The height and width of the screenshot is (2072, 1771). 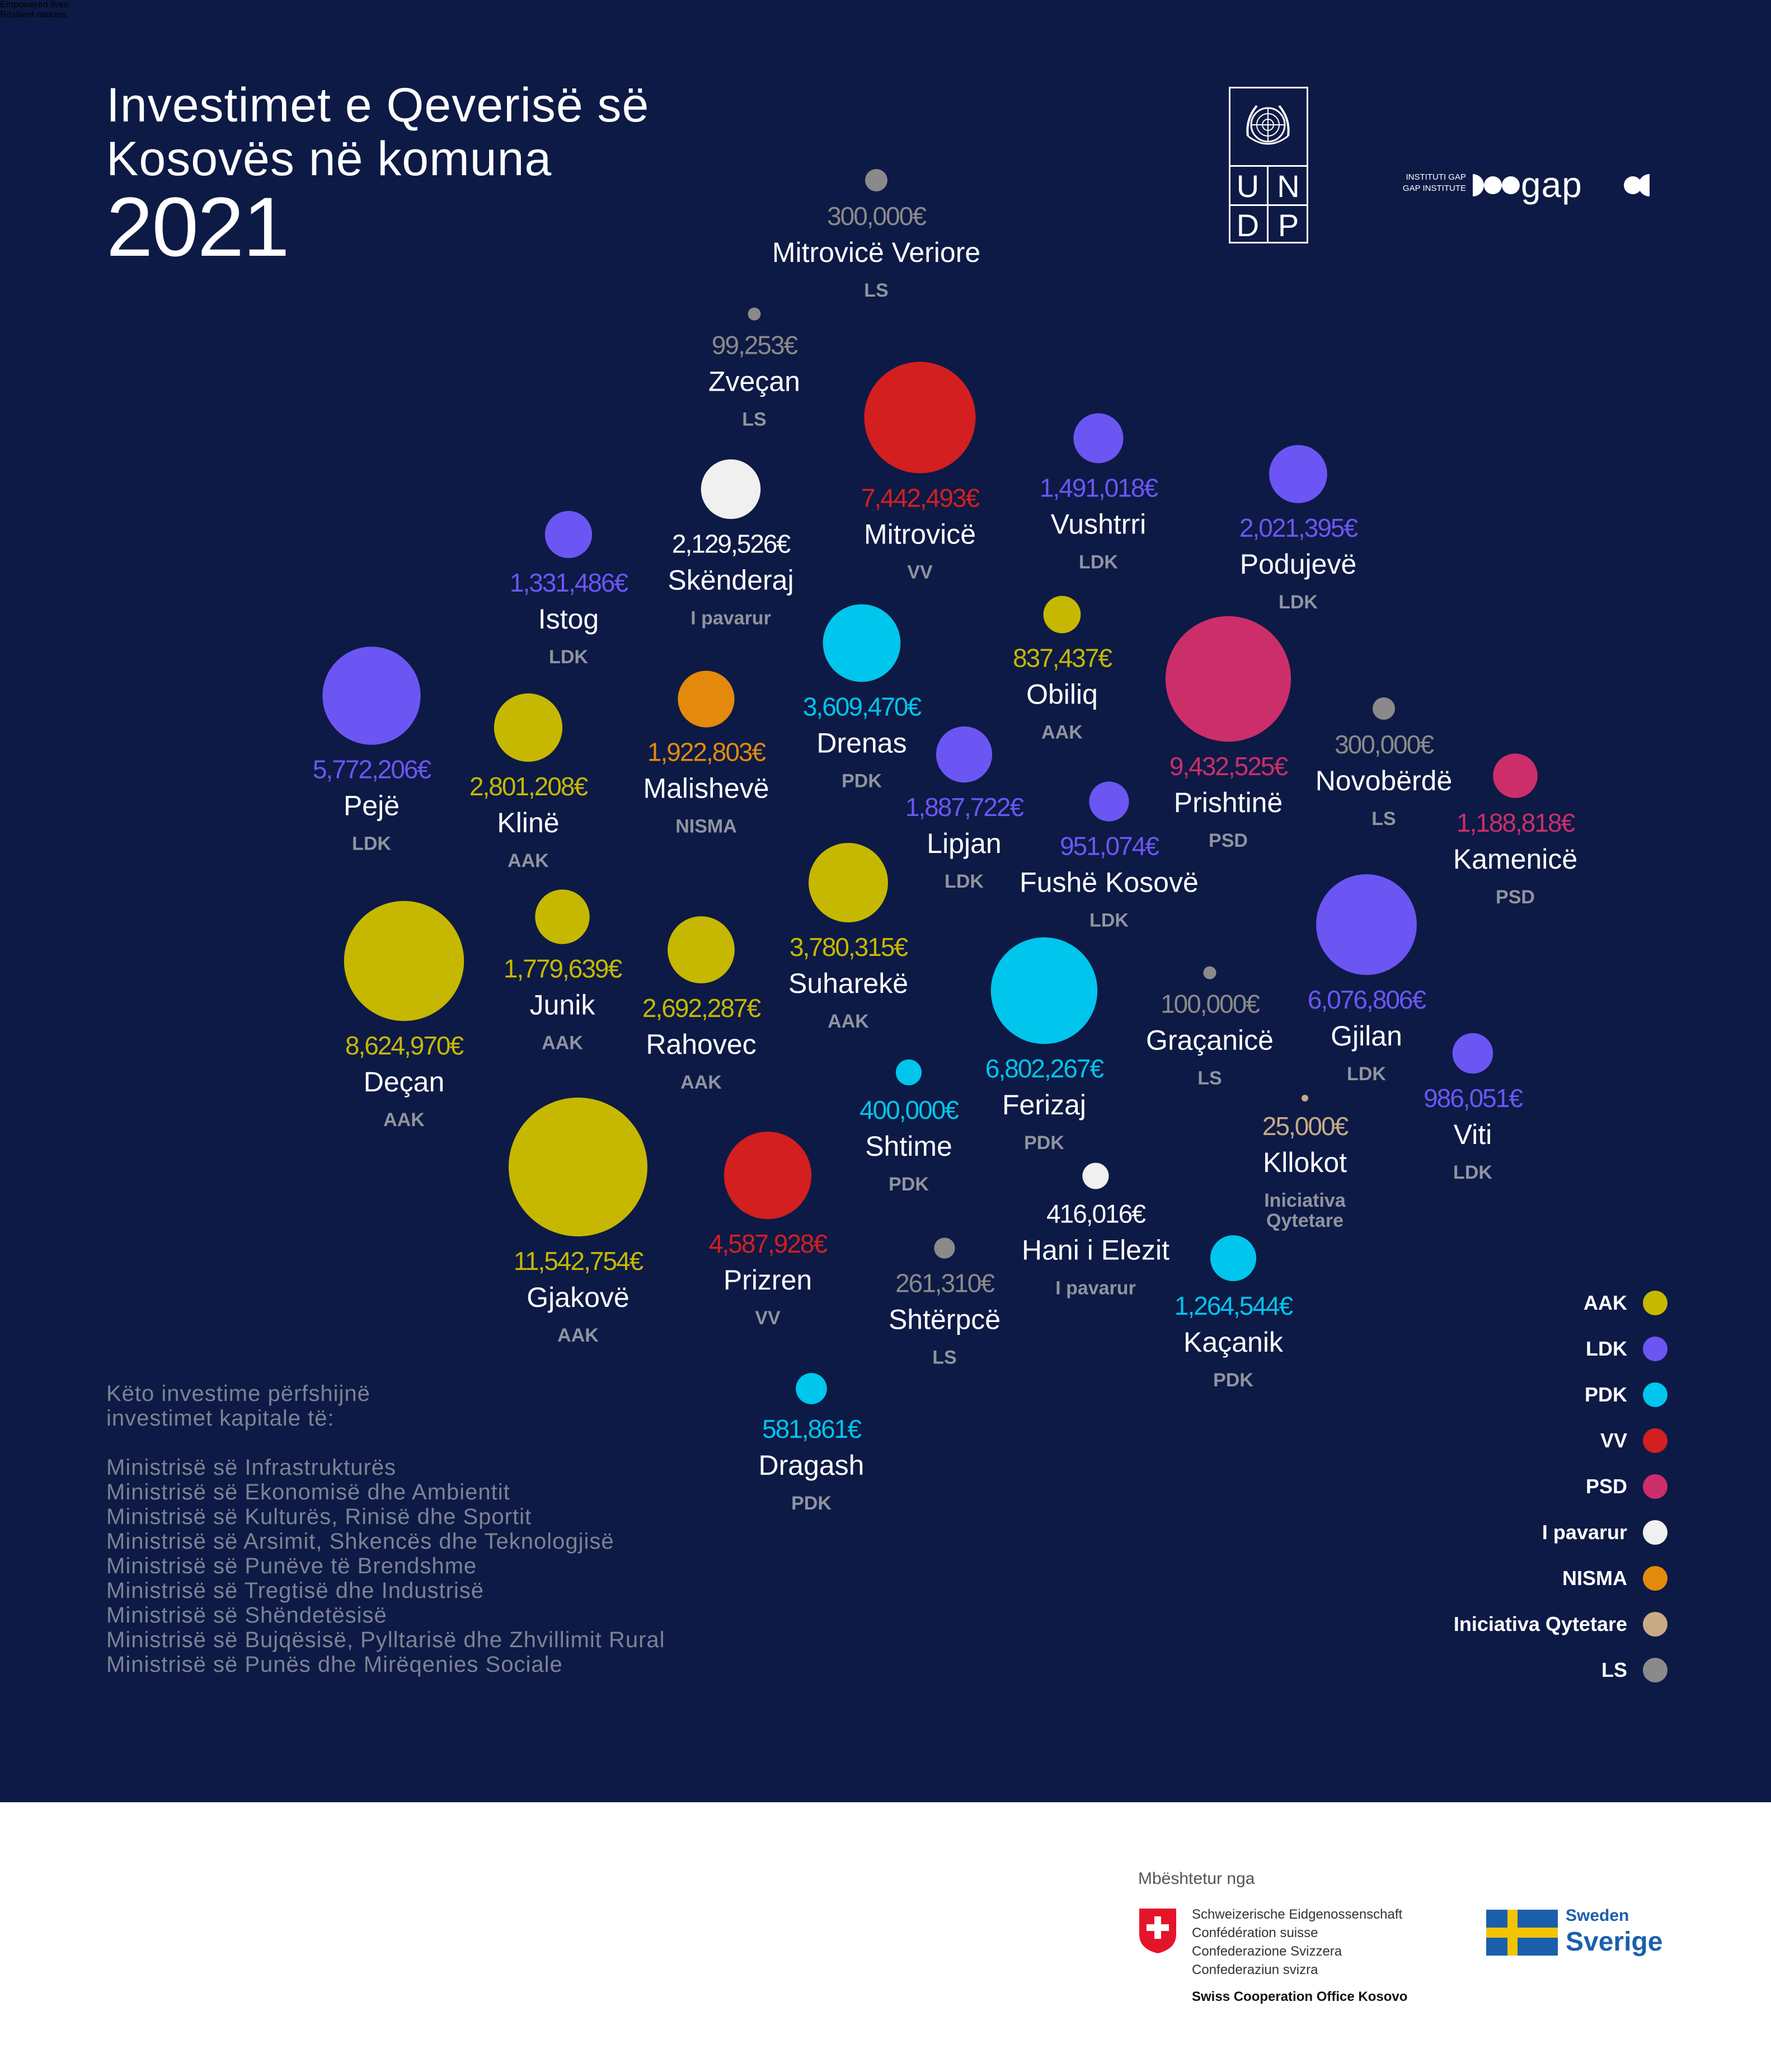 I want to click on legend-item: LS, so click(x=1634, y=1670).